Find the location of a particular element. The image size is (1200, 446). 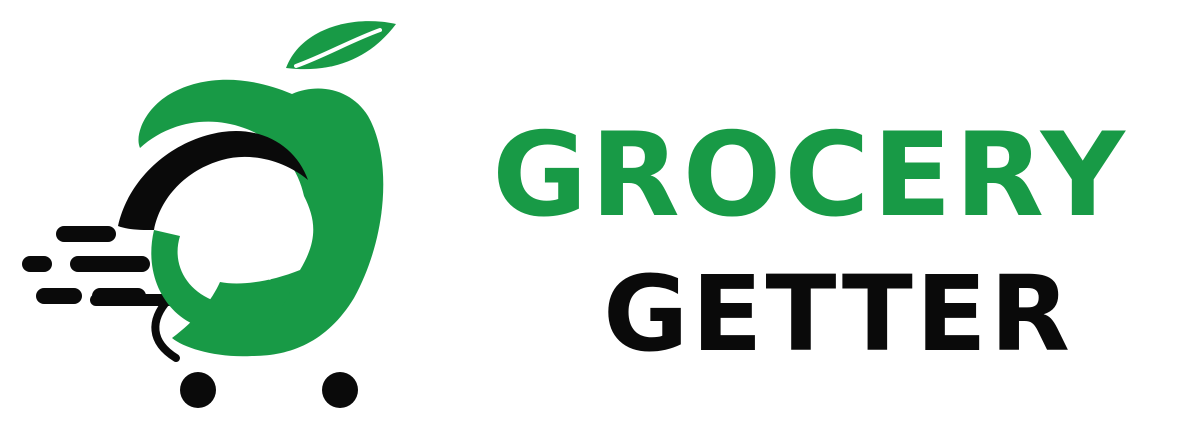

wordmark-getter: GETTER is located at coordinates (838, 314).